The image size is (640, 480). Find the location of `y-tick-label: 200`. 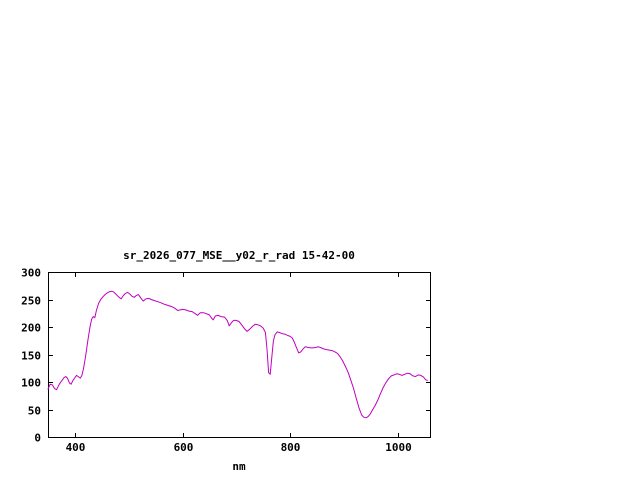

y-tick-label: 200 is located at coordinates (31, 328).